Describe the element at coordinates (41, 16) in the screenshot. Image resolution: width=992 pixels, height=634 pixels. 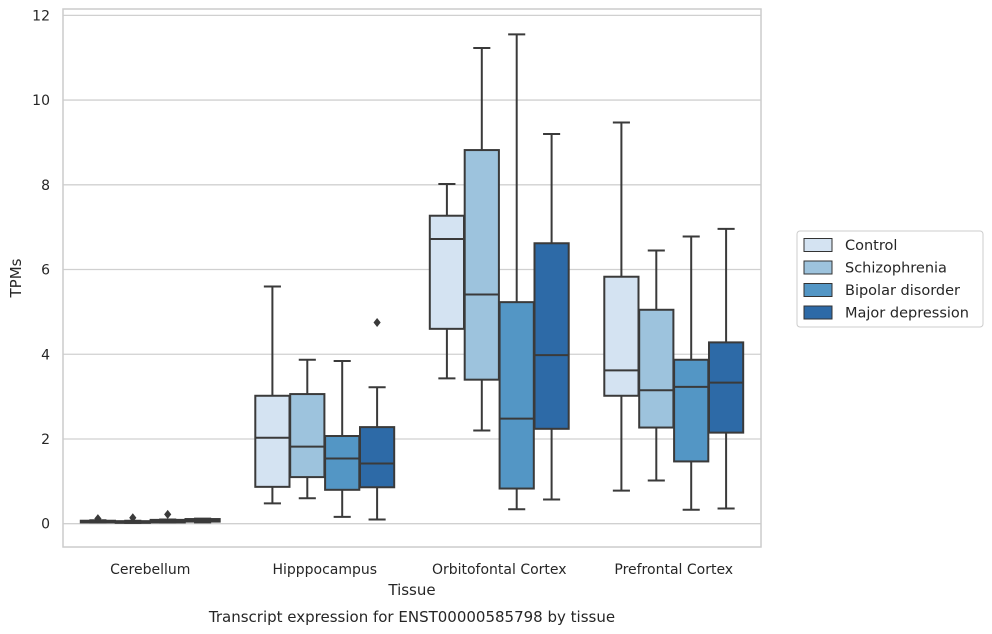
I see `y-tick-label: 12` at that location.